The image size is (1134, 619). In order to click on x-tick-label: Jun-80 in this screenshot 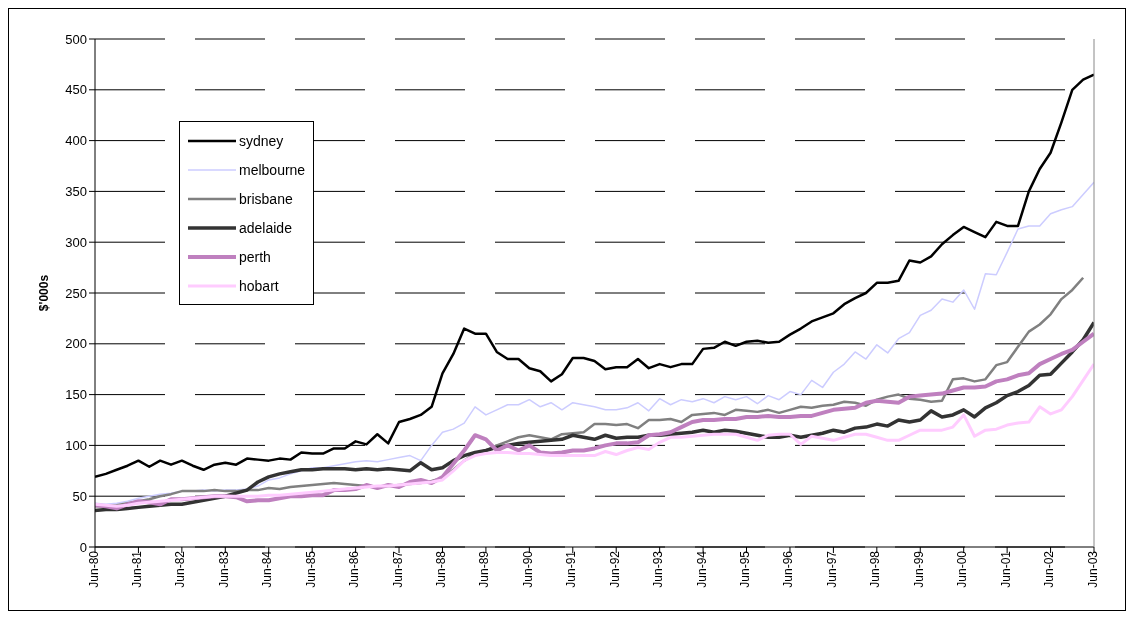, I will do `click(93, 569)`.